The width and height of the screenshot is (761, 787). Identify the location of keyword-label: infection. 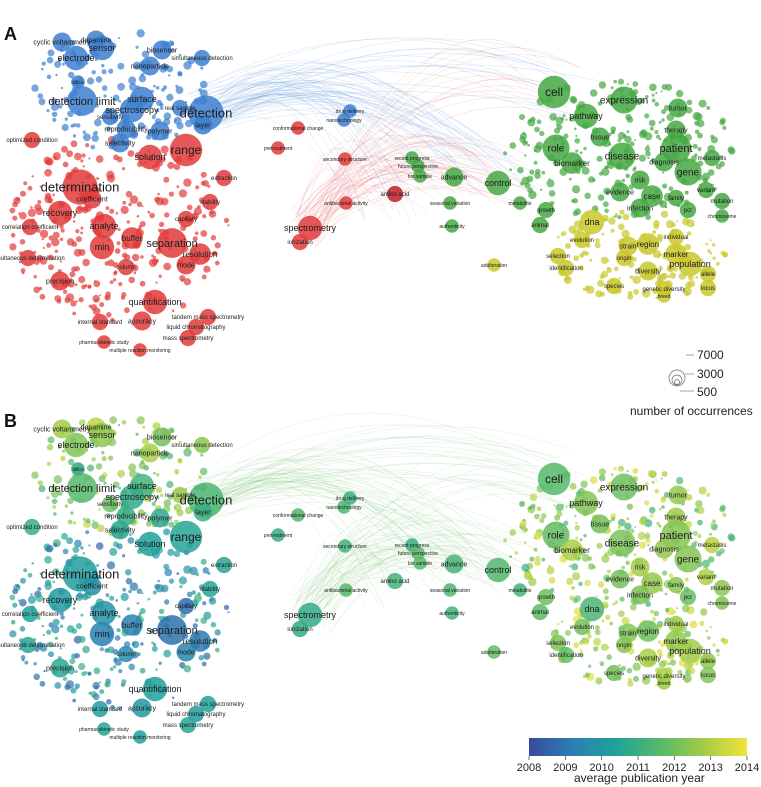
(640, 596).